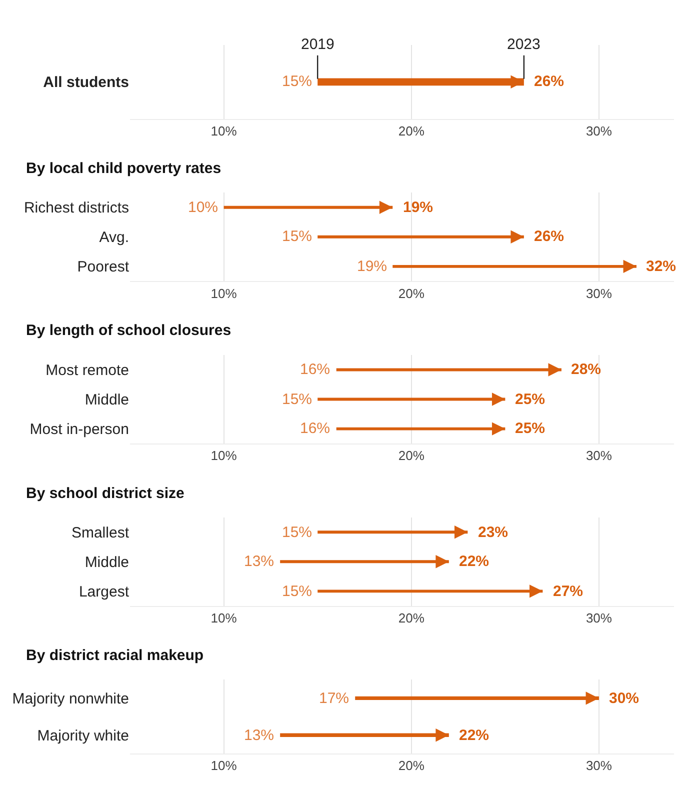 The width and height of the screenshot is (689, 800). What do you see at coordinates (104, 591) in the screenshot?
I see `y-tick-label: Largest` at bounding box center [104, 591].